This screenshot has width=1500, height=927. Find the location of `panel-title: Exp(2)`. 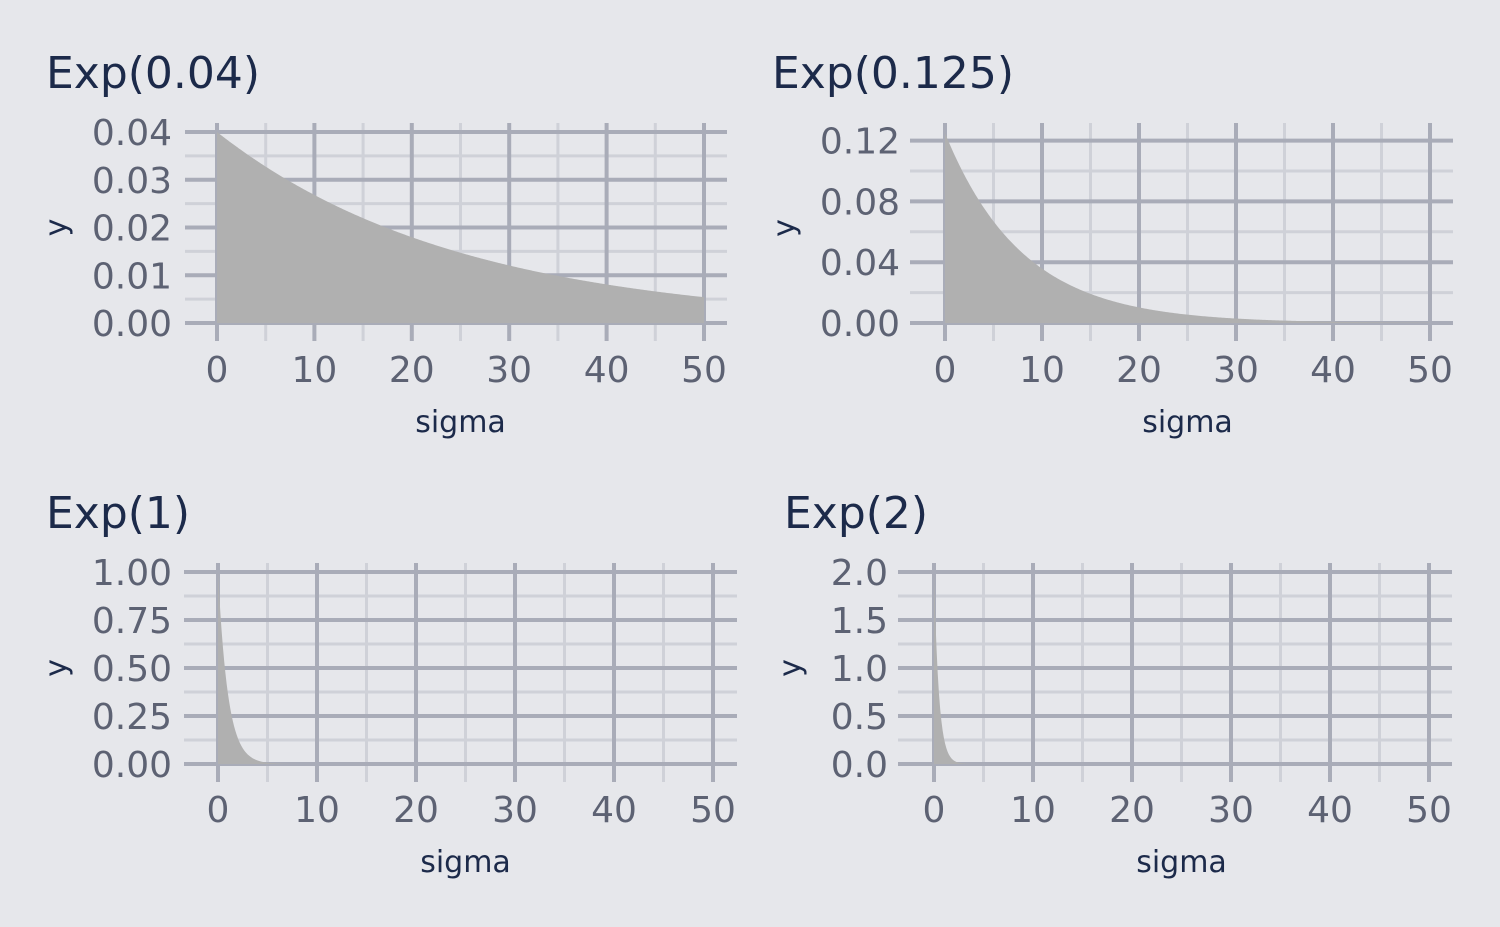

panel-title: Exp(2) is located at coordinates (856, 513).